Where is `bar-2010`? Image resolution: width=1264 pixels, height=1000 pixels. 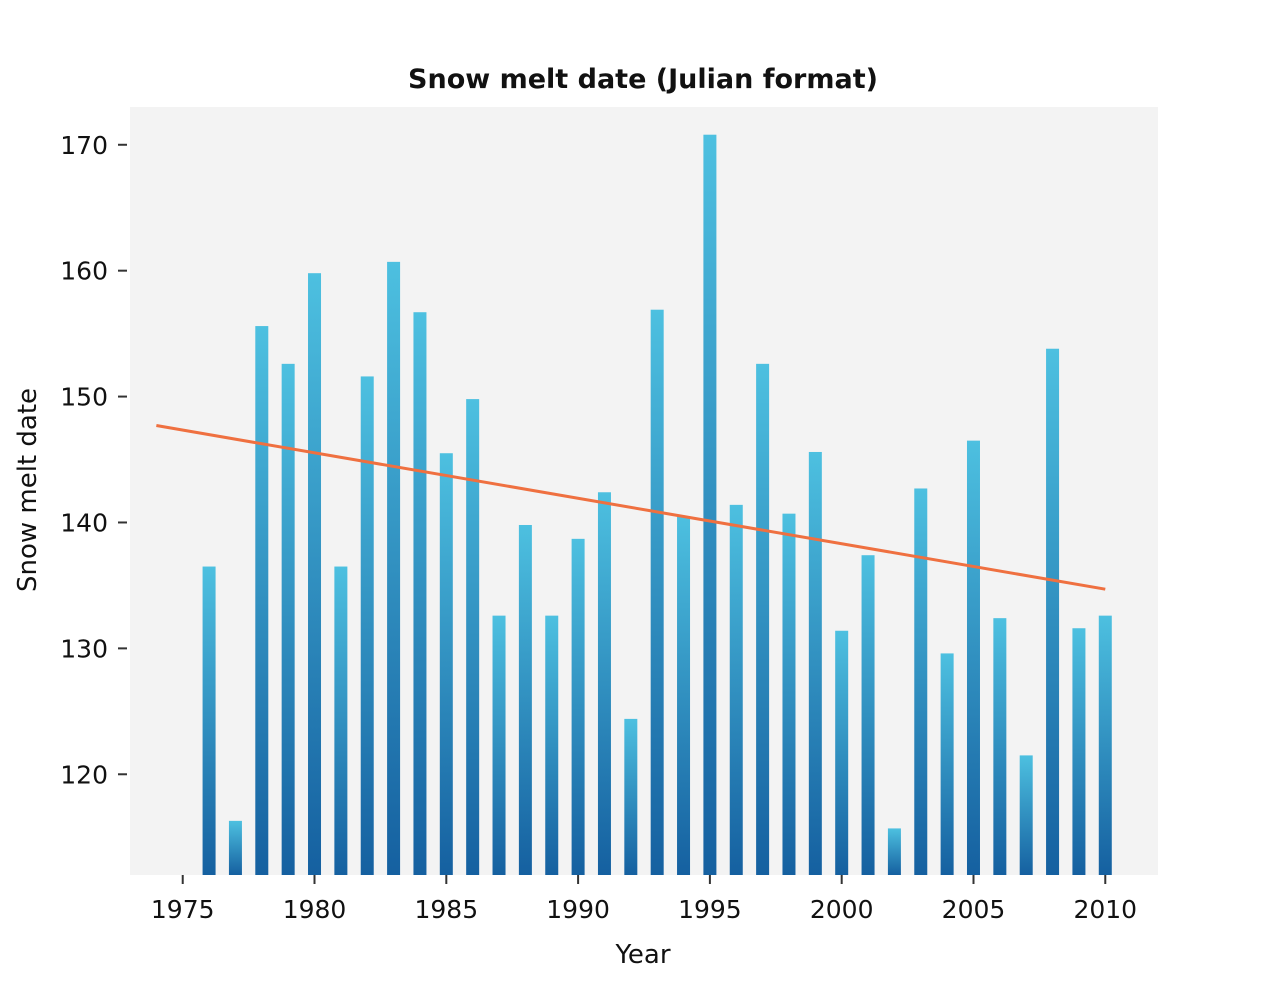
bar-2010 is located at coordinates (1105, 745).